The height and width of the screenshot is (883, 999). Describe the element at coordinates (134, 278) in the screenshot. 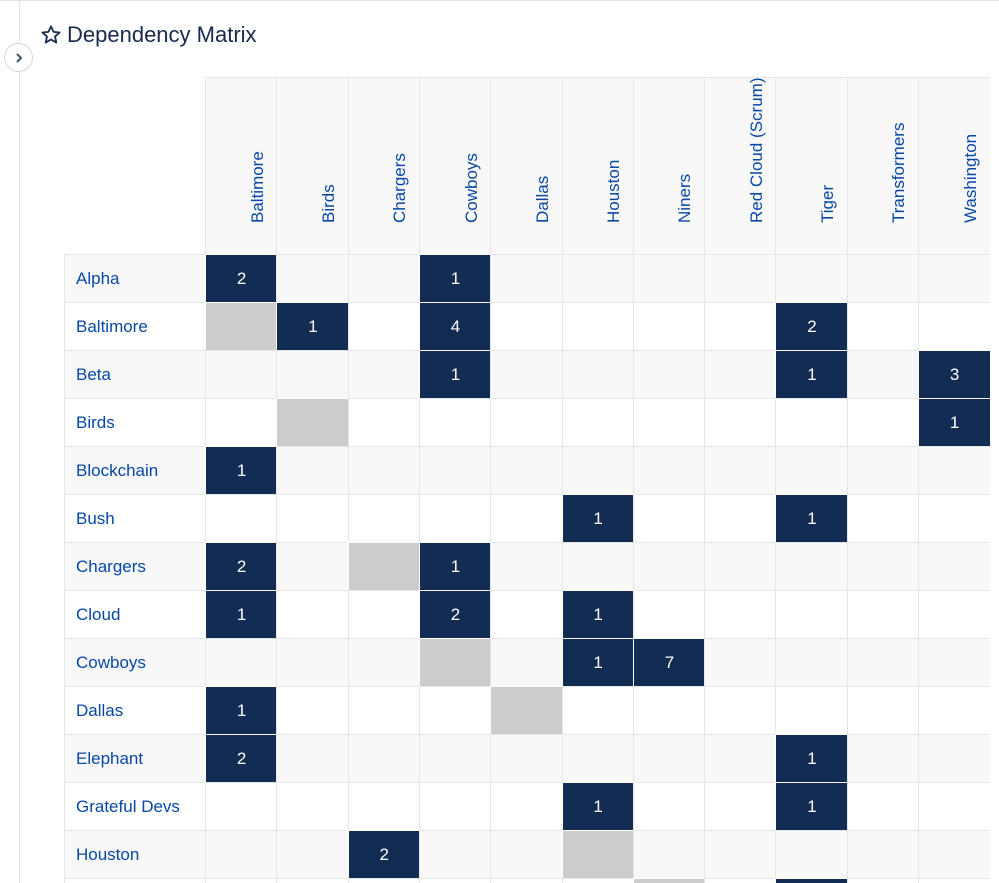

I see `row-label-alpha: Alpha` at that location.